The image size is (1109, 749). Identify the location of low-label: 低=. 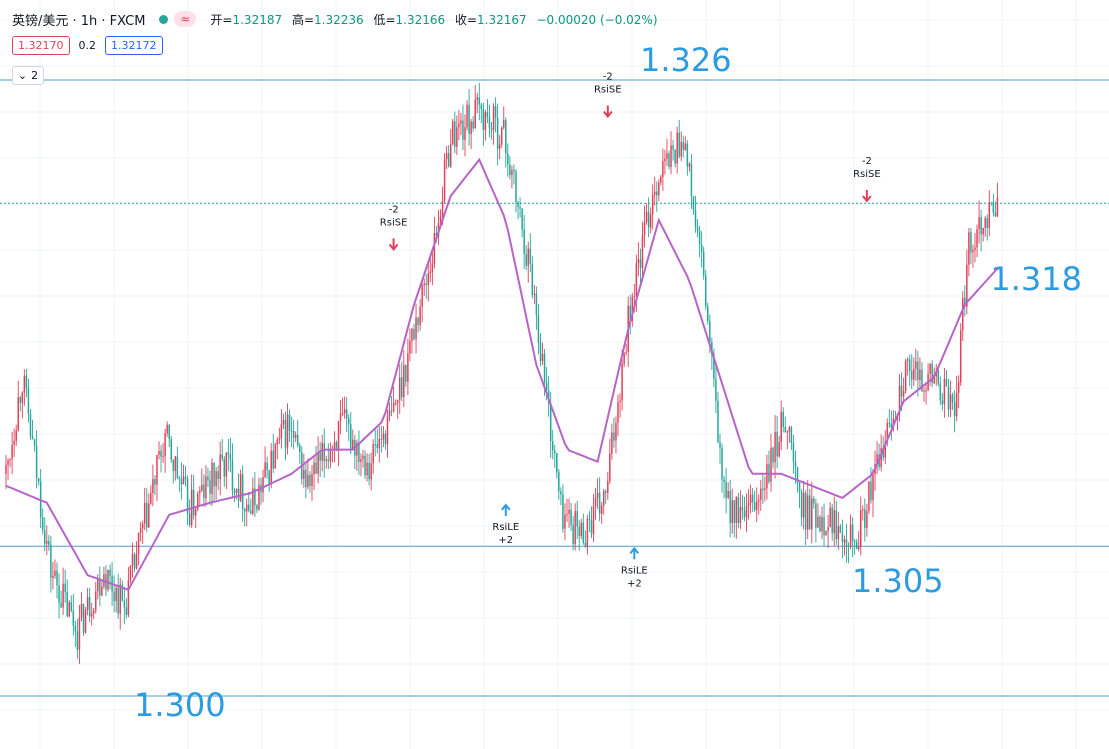
(384, 19).